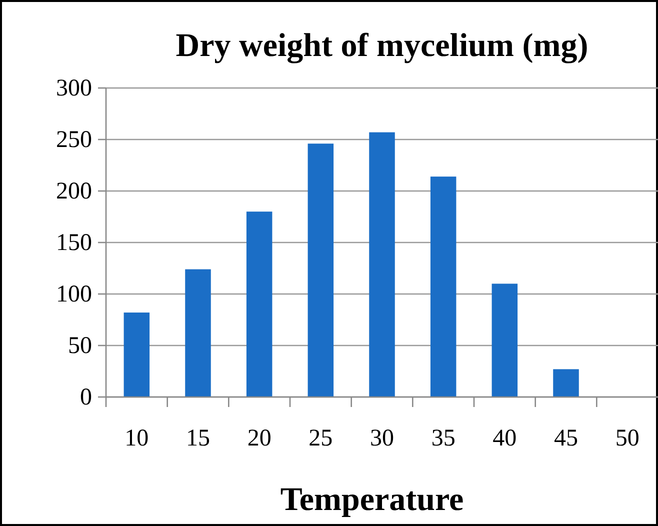 This screenshot has height=526, width=658. What do you see at coordinates (382, 439) in the screenshot?
I see `x-tick-label: 30` at bounding box center [382, 439].